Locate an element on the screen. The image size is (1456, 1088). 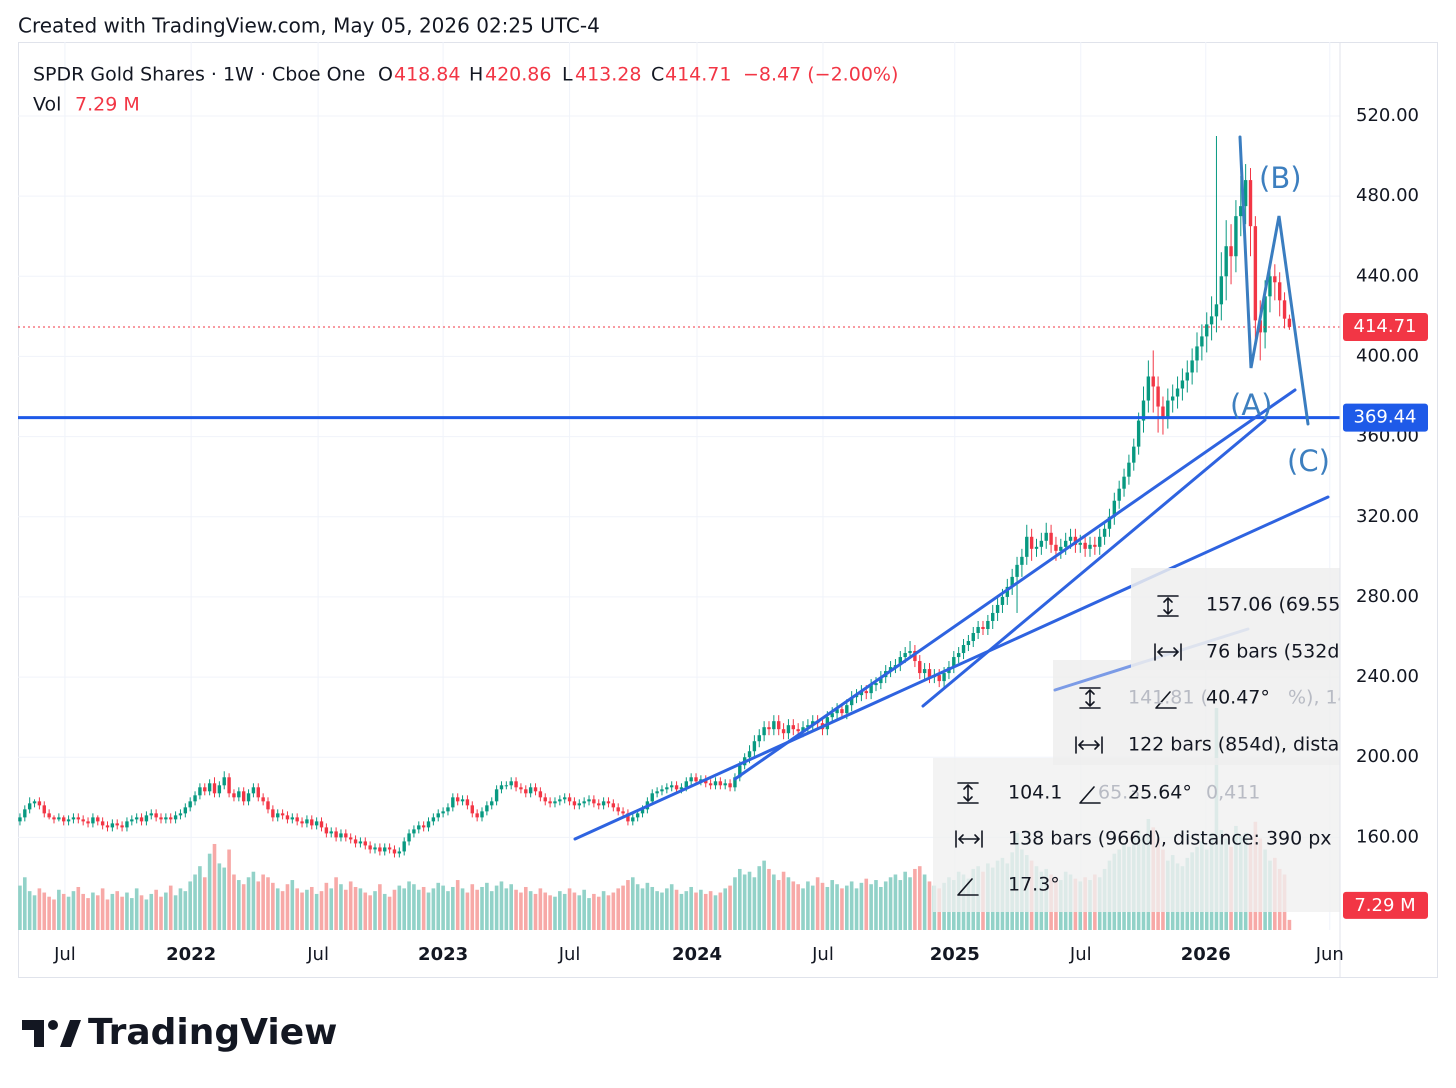
y-tick-label: 320.00 is located at coordinates (1387, 516).